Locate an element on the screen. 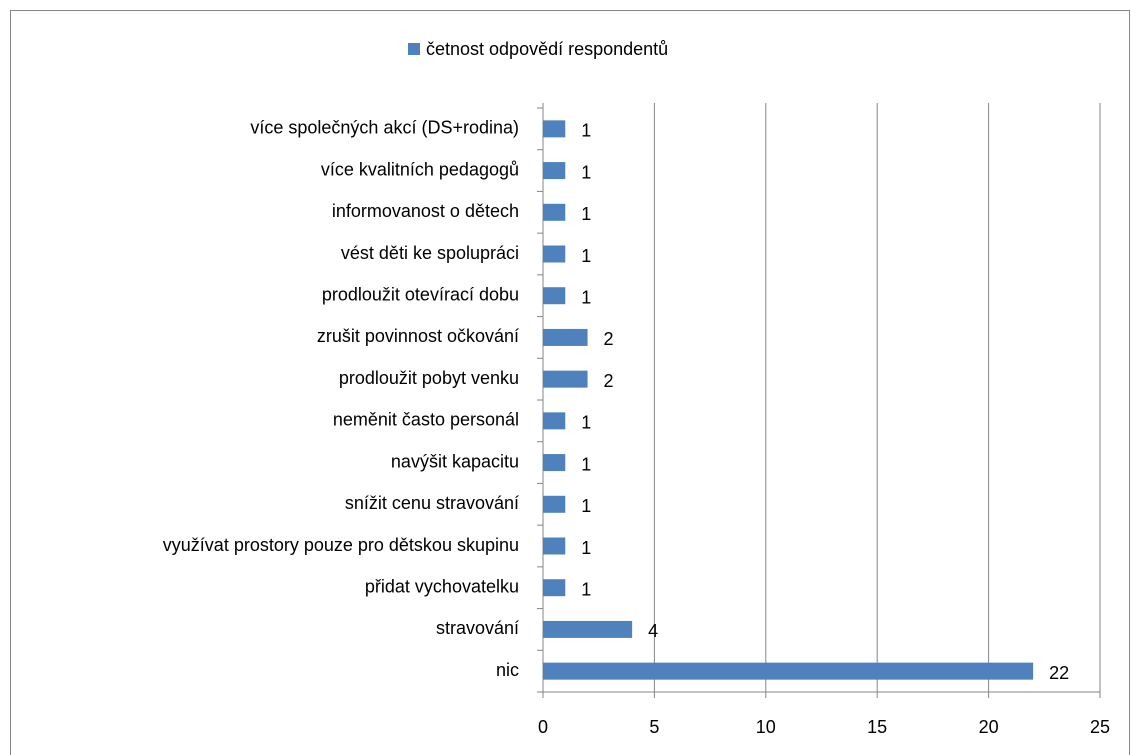 The image size is (1131, 755). y-tick-label: navýšit kapacitu is located at coordinates (455, 461).